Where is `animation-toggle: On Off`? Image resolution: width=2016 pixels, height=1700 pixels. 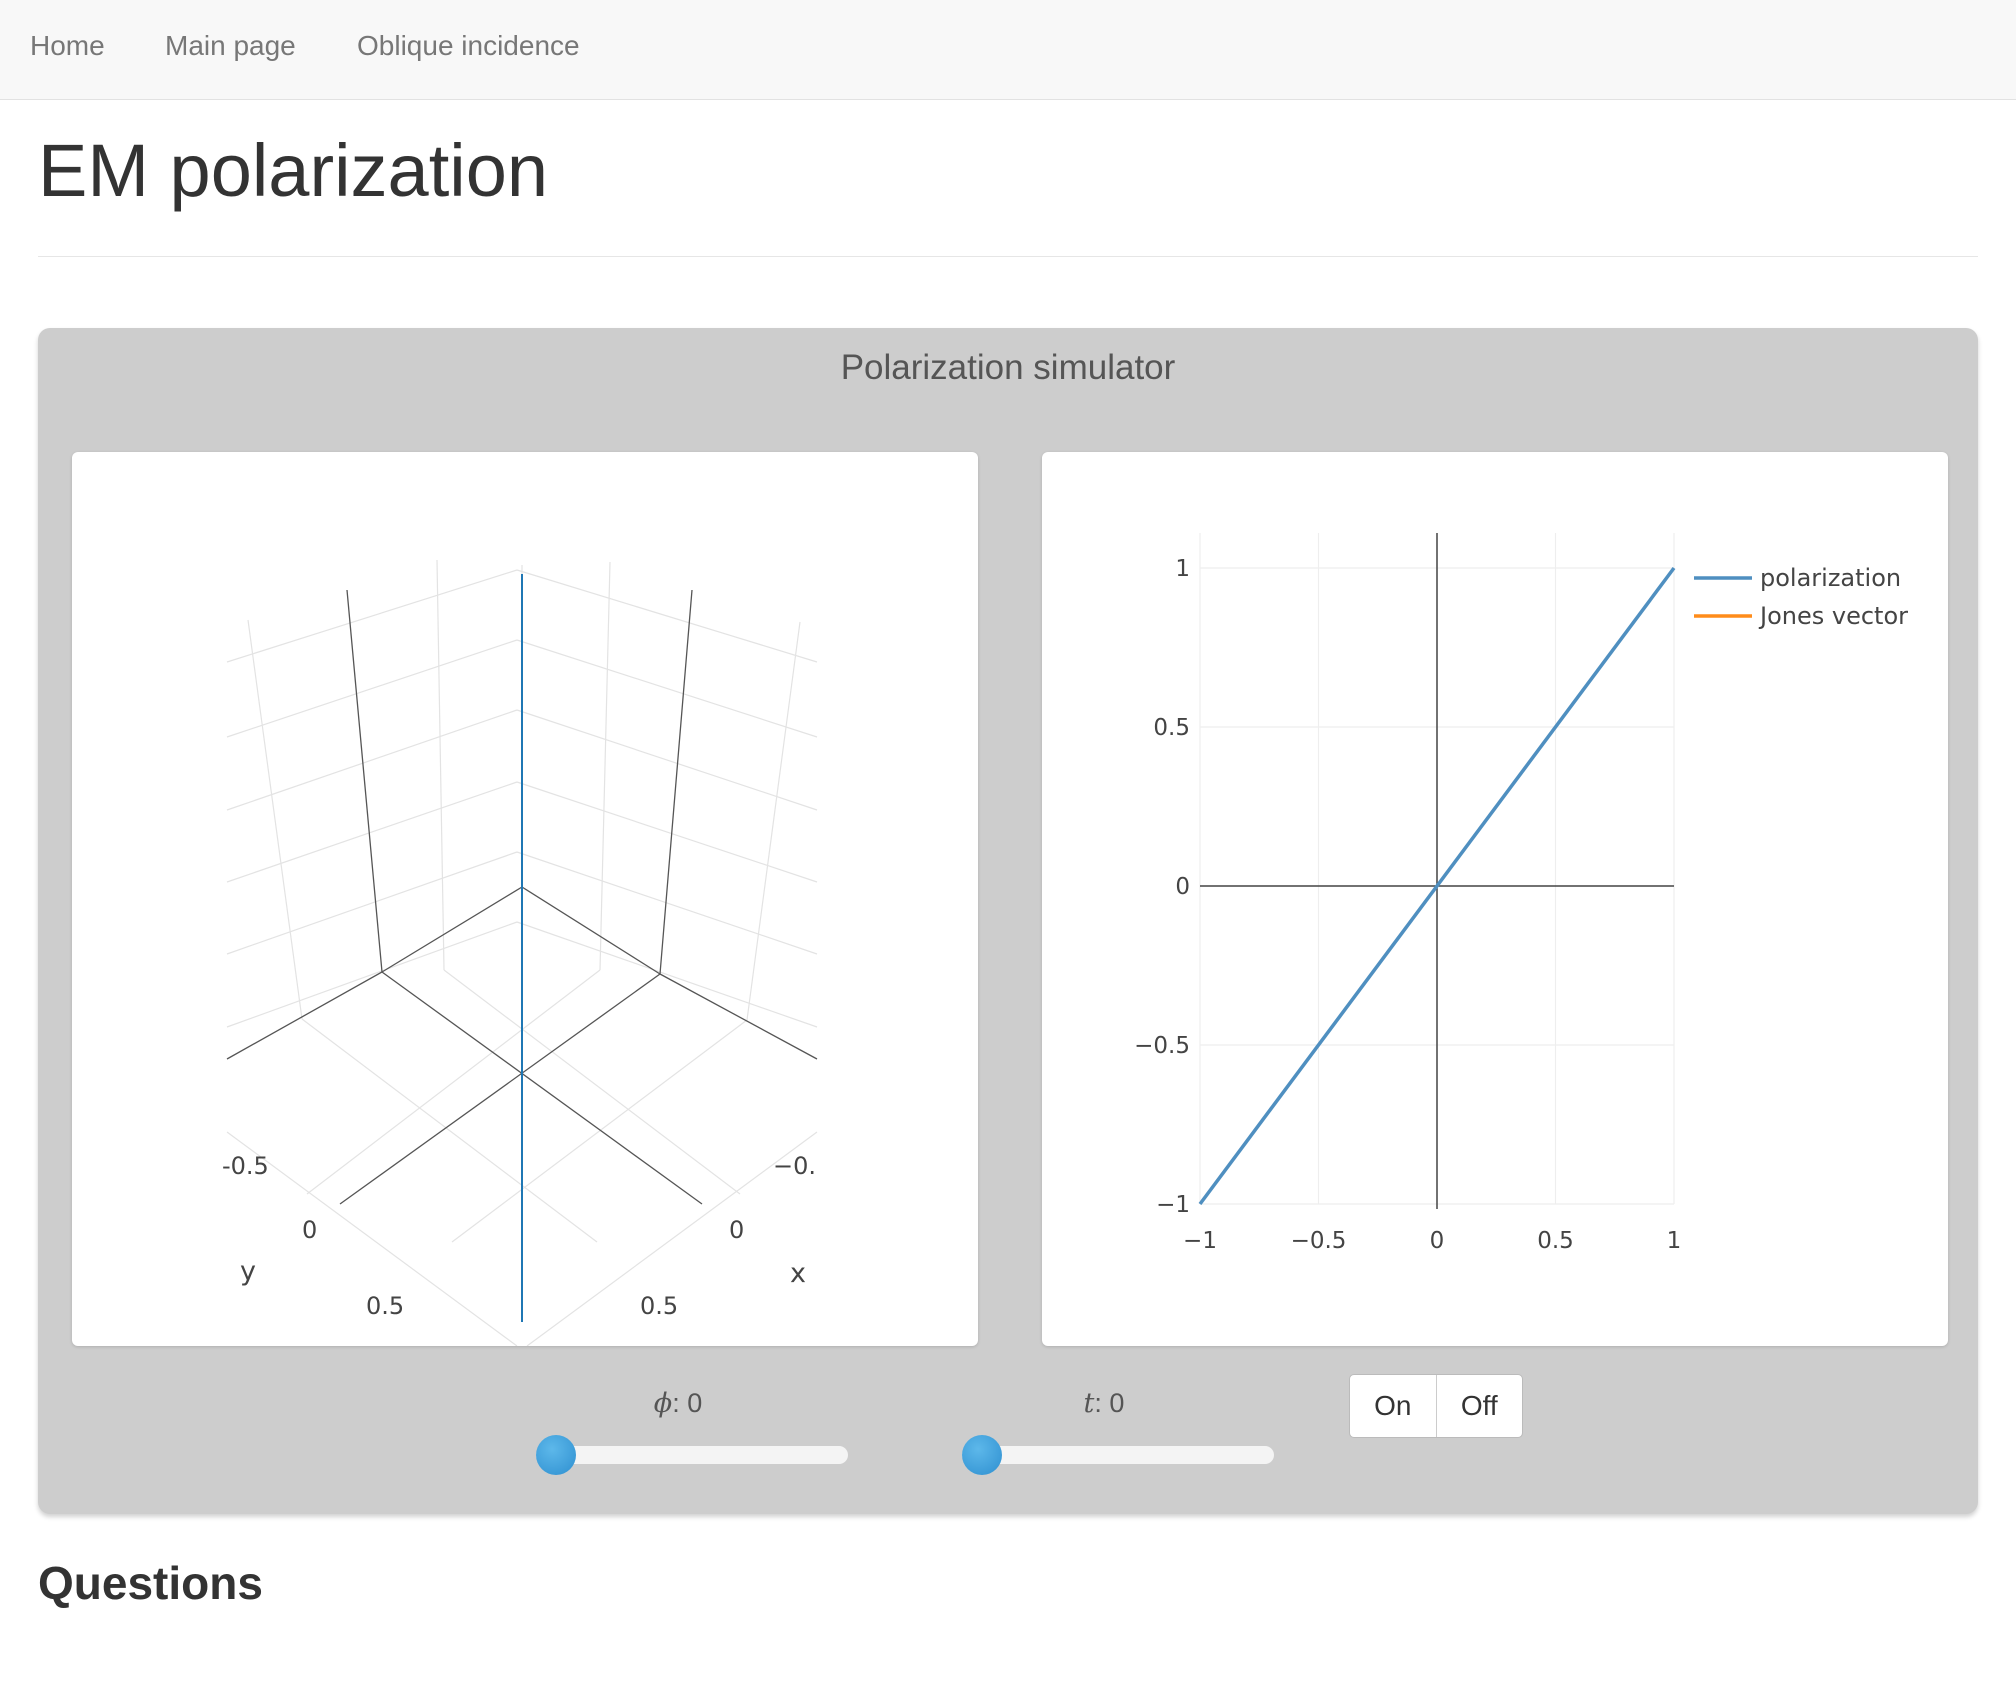
animation-toggle: On Off is located at coordinates (1436, 1406).